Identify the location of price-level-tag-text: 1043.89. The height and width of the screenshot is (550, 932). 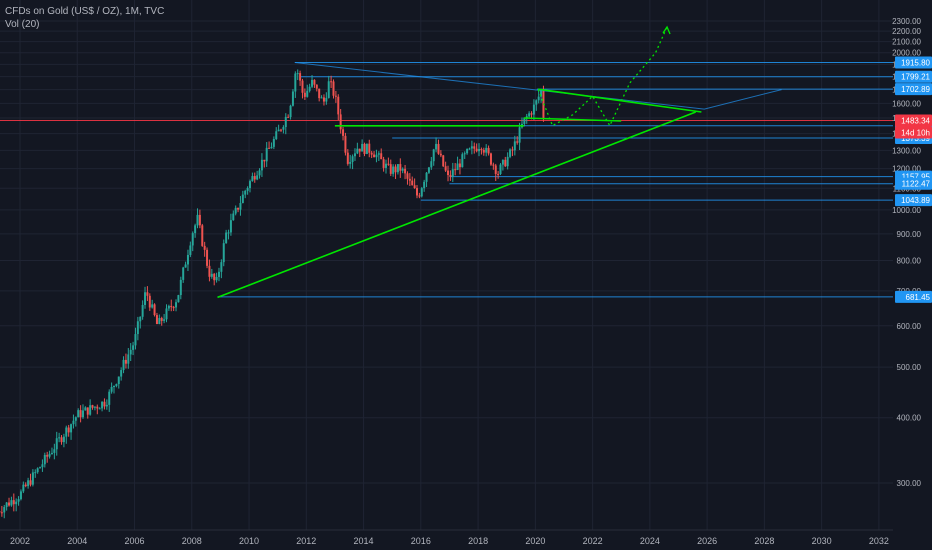
(915, 200).